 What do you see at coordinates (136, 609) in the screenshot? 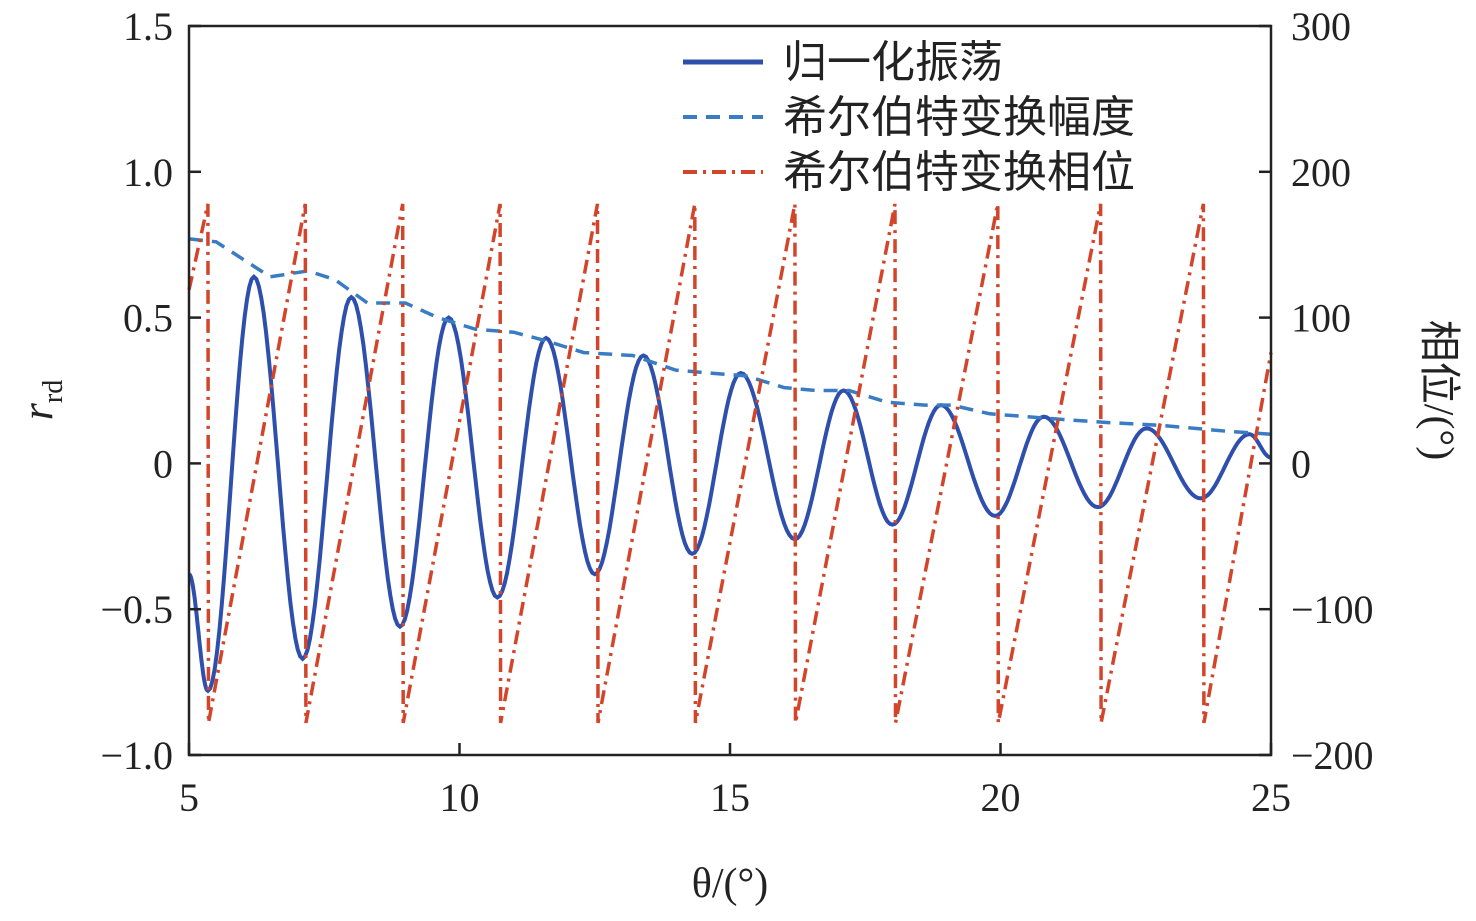
I see `y-tick-label: −0.5` at bounding box center [136, 609].